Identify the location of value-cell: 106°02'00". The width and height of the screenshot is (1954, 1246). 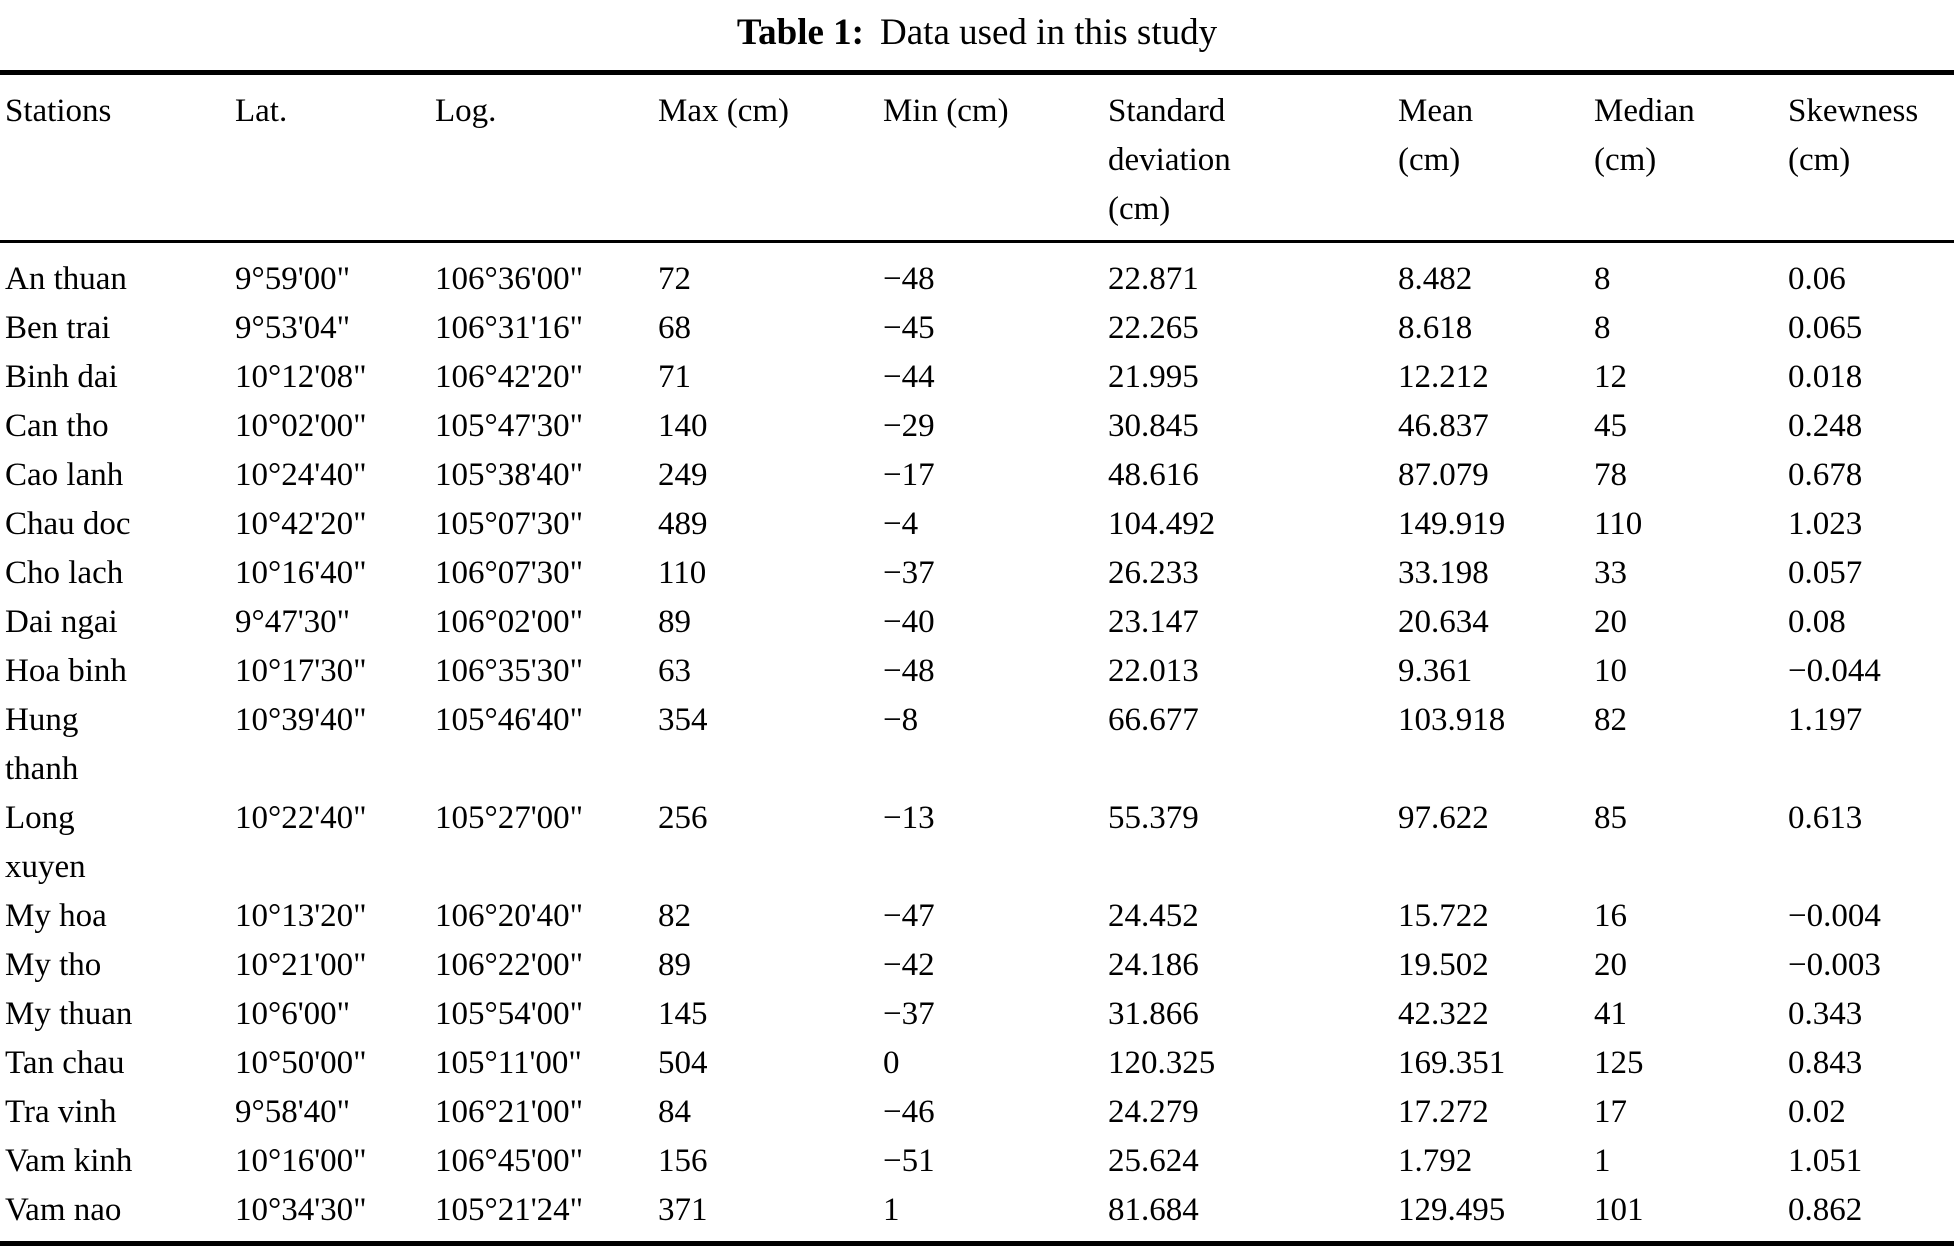
(509, 622).